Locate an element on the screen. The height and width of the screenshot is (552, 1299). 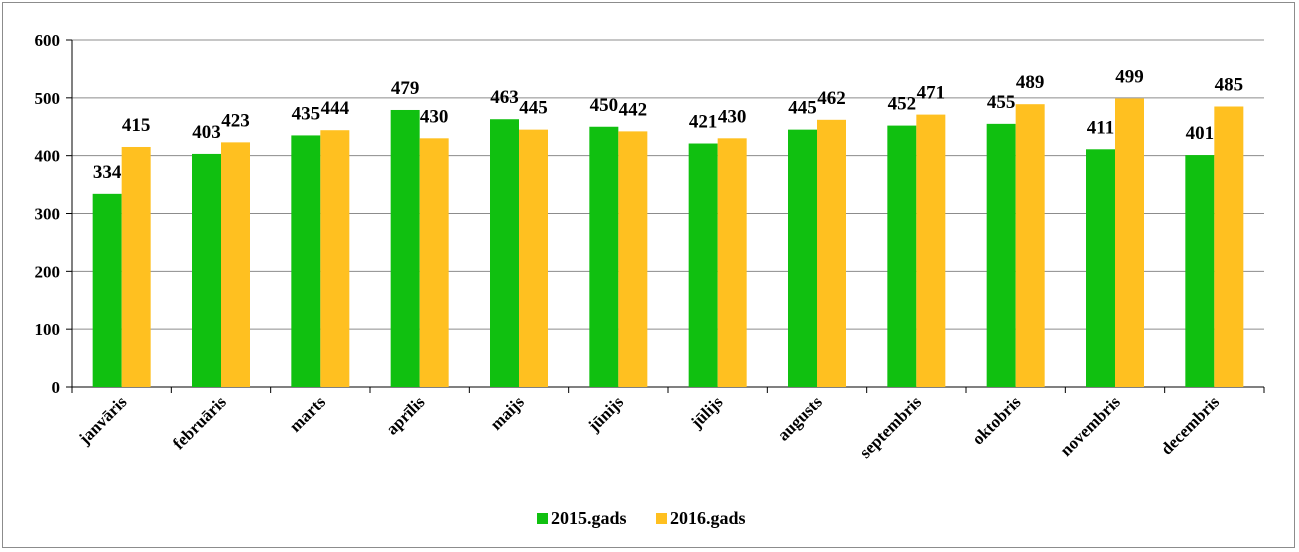
data-label: 421 is located at coordinates (703, 122).